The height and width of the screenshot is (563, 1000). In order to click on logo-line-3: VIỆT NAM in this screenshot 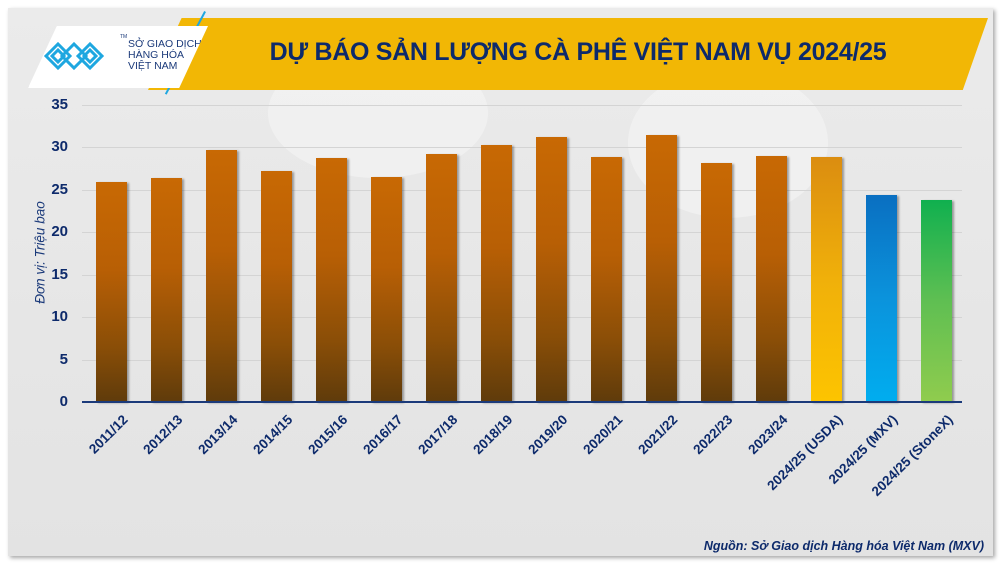, I will do `click(153, 66)`.